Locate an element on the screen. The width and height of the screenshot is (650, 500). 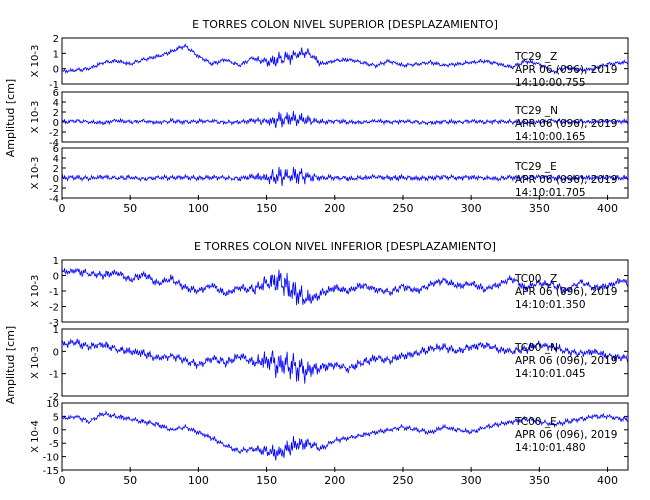
trace-scale-label: X 10-4 is located at coordinates (35, 436).